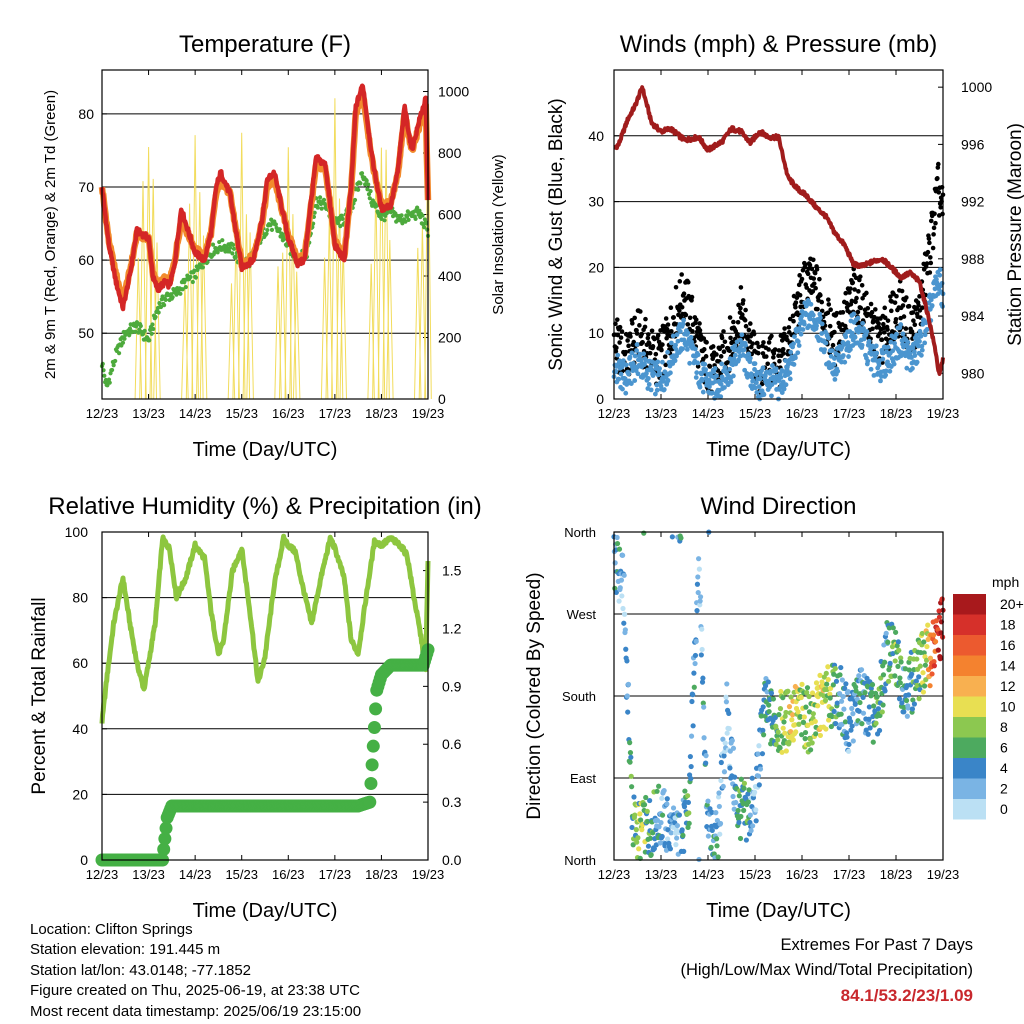 The image size is (1024, 1024). What do you see at coordinates (661, 413) in the screenshot?
I see `x-tick-label: 13/23` at bounding box center [661, 413].